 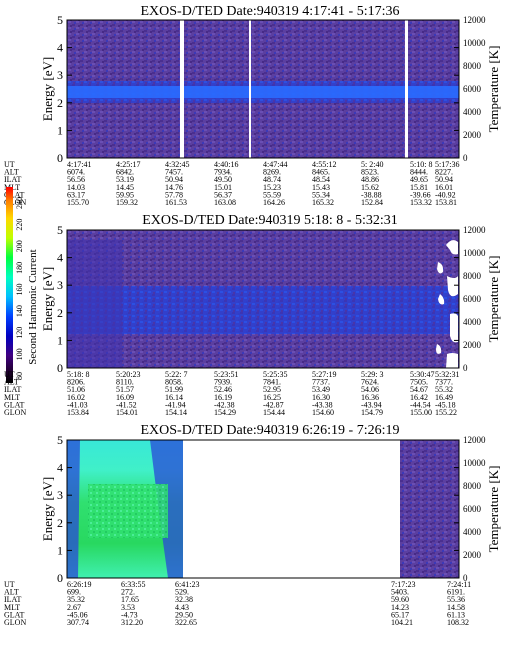 What do you see at coordinates (125, 382) in the screenshot?
I see `orbit-row-value: 8110.` at bounding box center [125, 382].